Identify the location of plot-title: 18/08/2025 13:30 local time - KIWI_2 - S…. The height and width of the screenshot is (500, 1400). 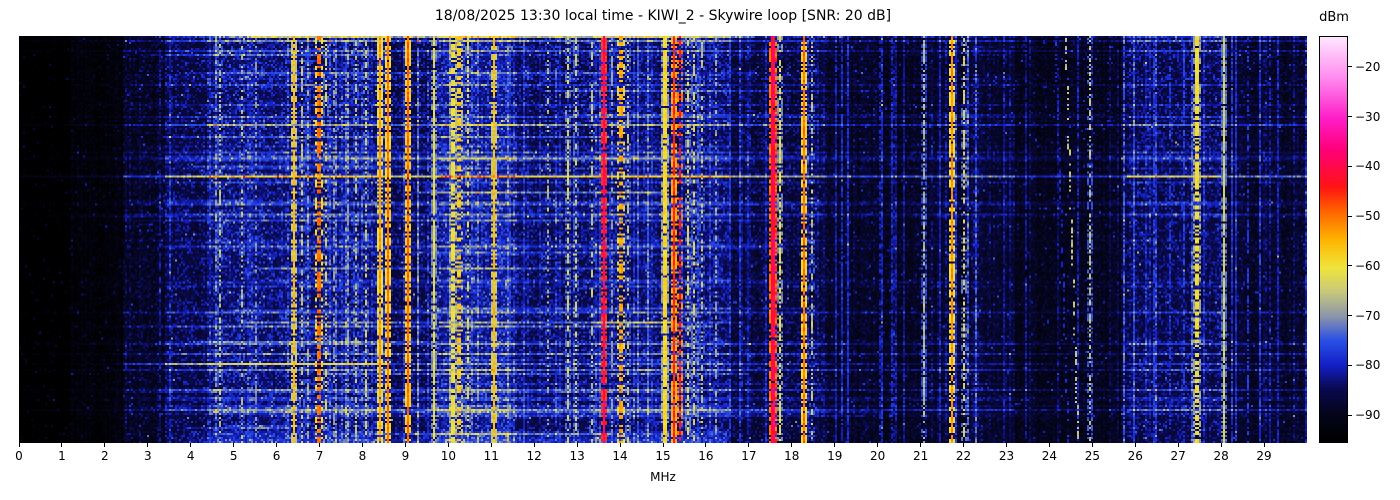
(663, 16).